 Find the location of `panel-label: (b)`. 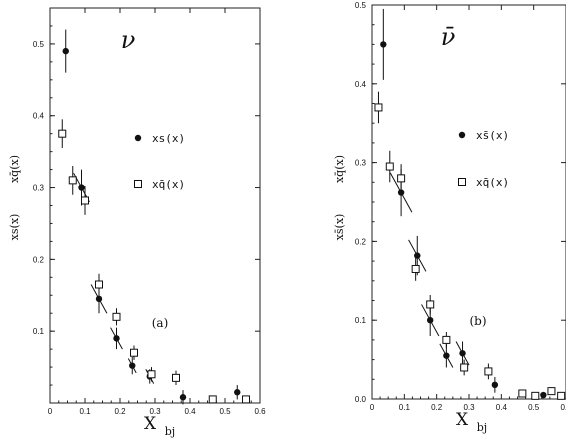

panel-label: (b) is located at coordinates (477, 321).